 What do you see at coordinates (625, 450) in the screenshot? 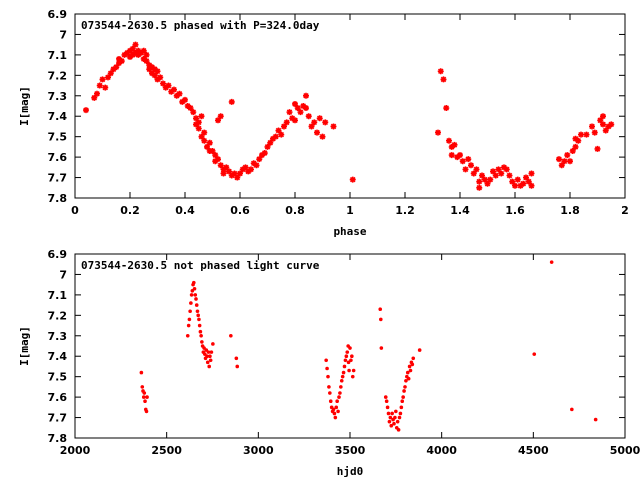
I see `unphased-x-tick-label: 5000` at bounding box center [625, 450].